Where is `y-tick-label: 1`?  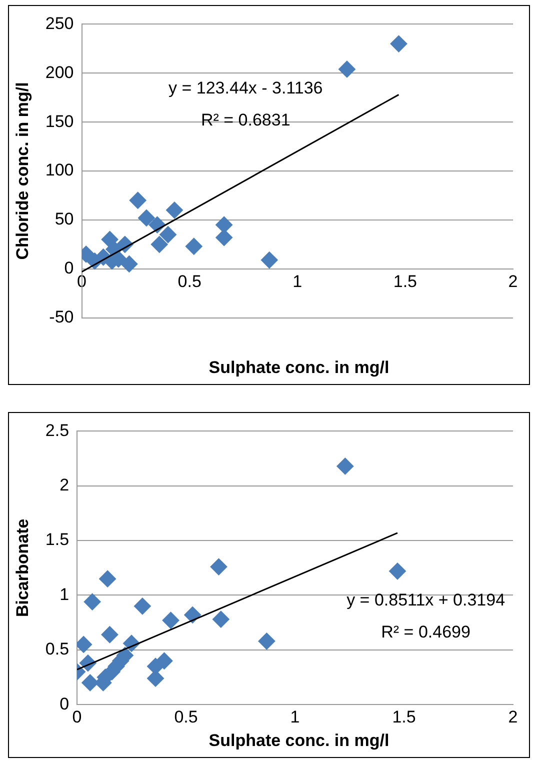
y-tick-label: 1 is located at coordinates (65, 594).